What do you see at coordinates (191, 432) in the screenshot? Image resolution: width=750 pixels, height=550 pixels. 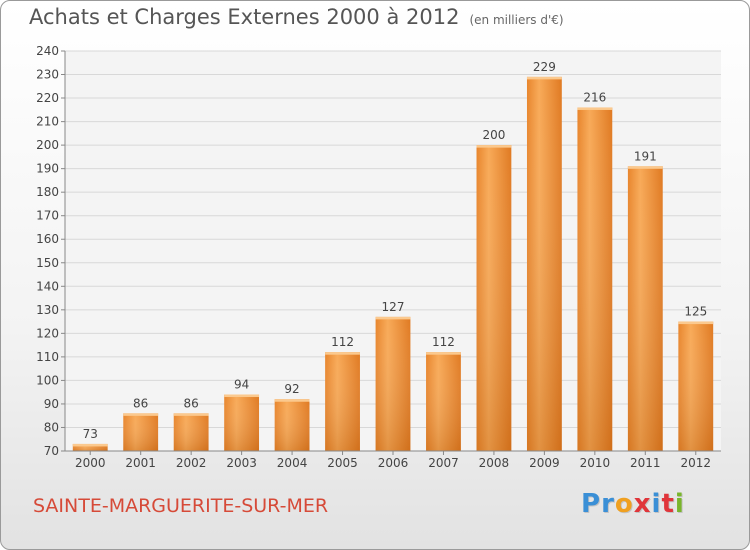 I see `bar-shade-2002` at bounding box center [191, 432].